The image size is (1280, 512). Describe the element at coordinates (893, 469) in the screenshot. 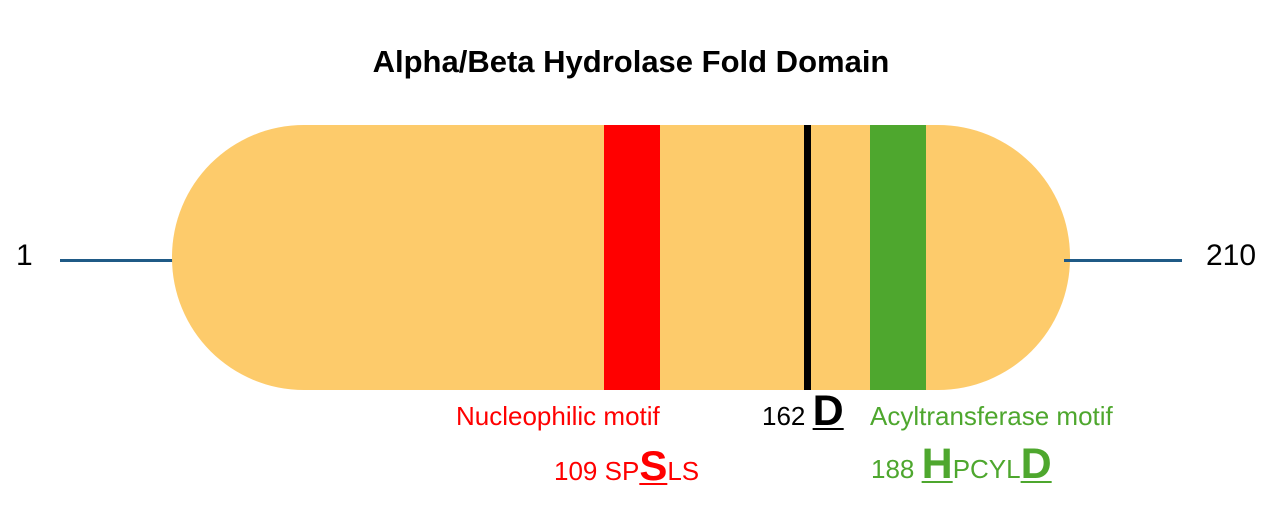

I see `acyltransferase-position: 188` at that location.